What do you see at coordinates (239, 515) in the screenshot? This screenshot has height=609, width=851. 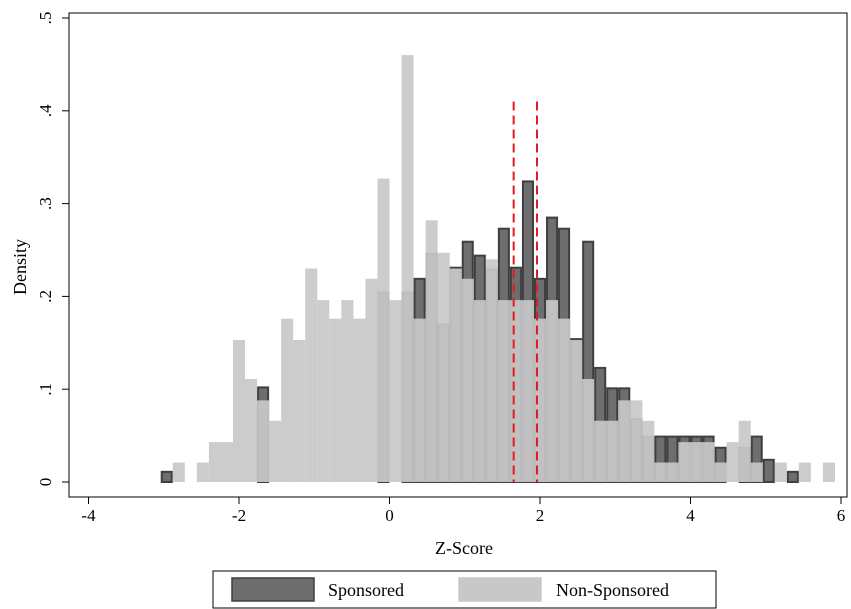 I see `x-tick-label: -2` at bounding box center [239, 515].